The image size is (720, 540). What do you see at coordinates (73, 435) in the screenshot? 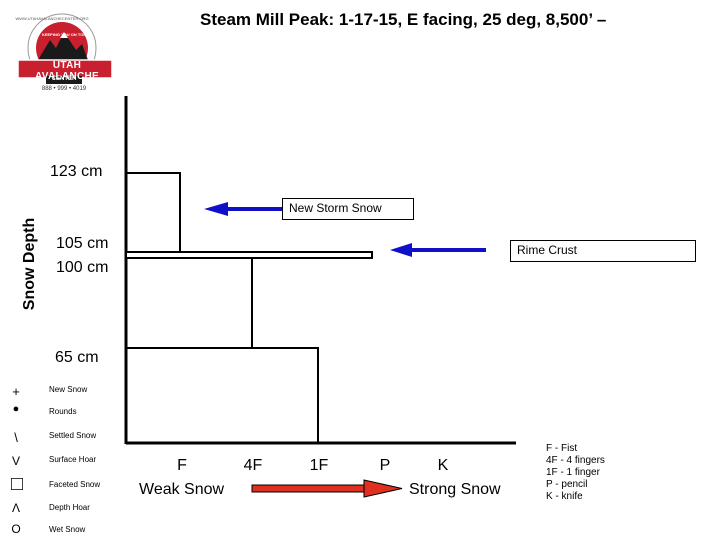
I see `legend-label-settled-snow: Settled Snow` at bounding box center [73, 435].